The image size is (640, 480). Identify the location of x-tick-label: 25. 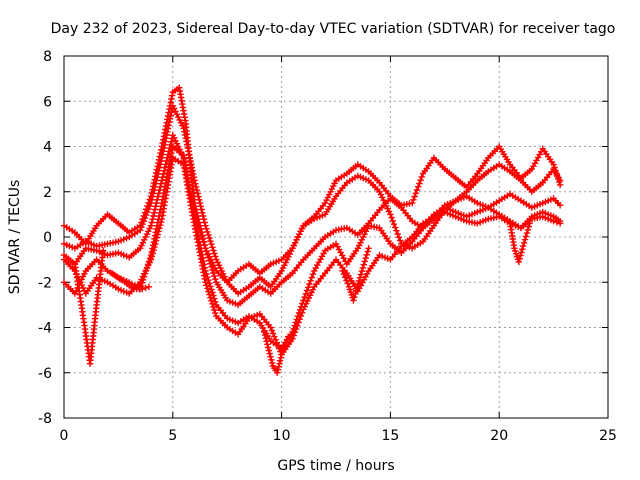
(608, 436).